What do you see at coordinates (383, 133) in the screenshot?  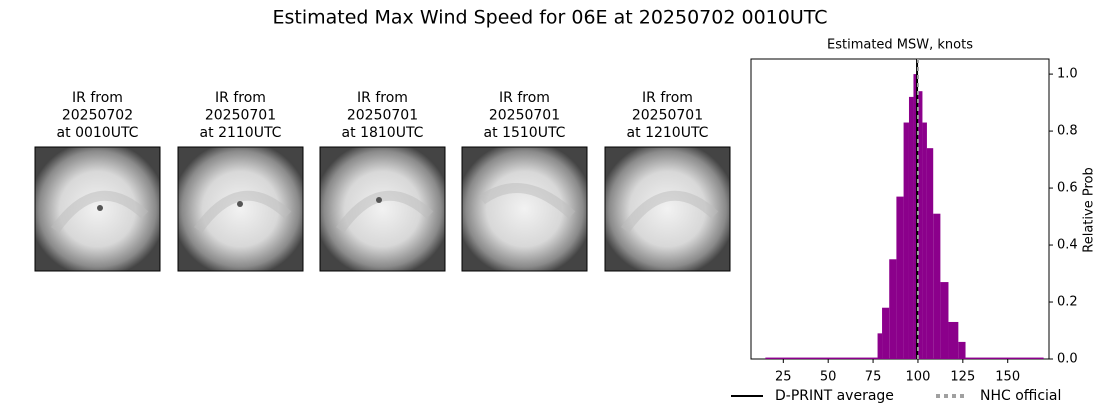 I see `image-caption: at 1810UTC` at bounding box center [383, 133].